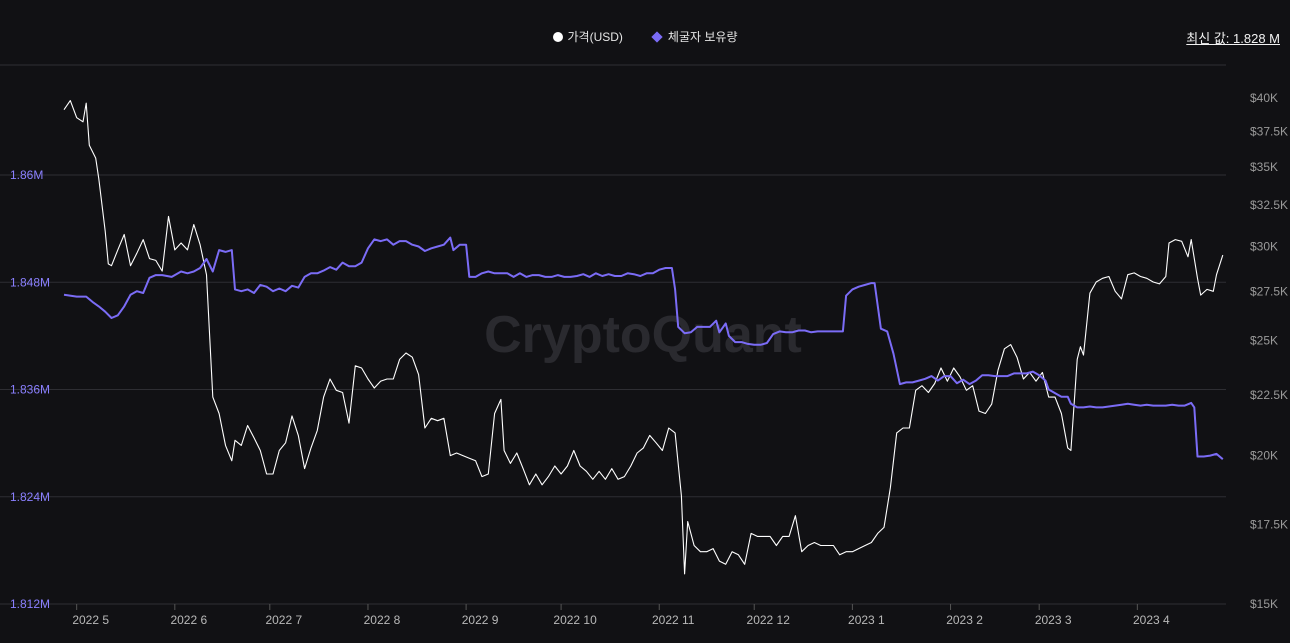  Describe the element at coordinates (480, 620) in the screenshot. I see `x-tick-label: 2022 9` at that location.